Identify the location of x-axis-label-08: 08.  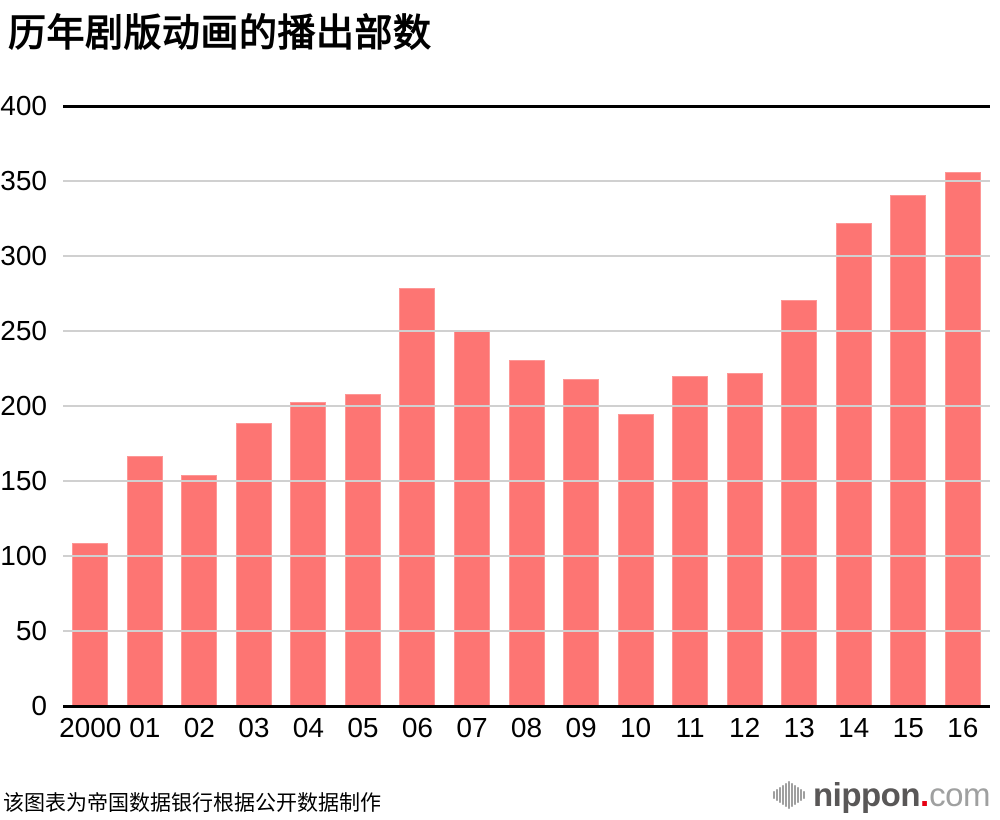
(526, 727).